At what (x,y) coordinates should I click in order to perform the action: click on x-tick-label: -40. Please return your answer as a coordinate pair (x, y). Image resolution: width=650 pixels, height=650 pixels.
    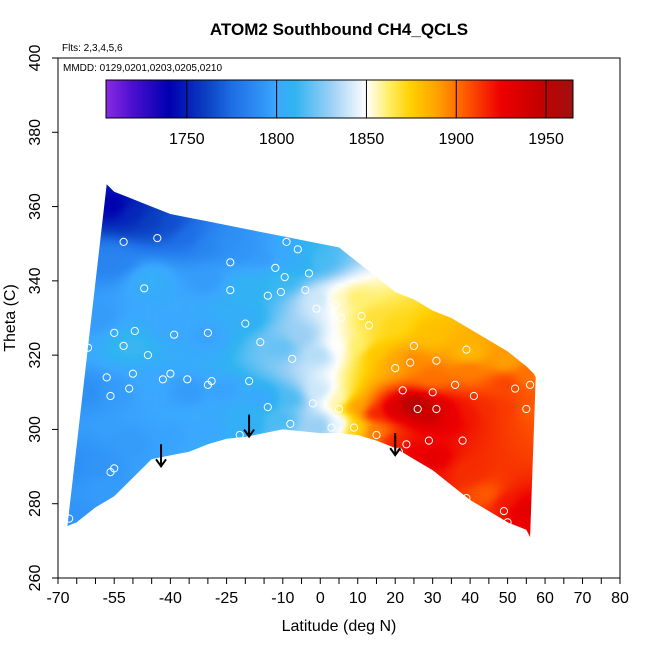
    Looking at the image, I should click on (170, 598).